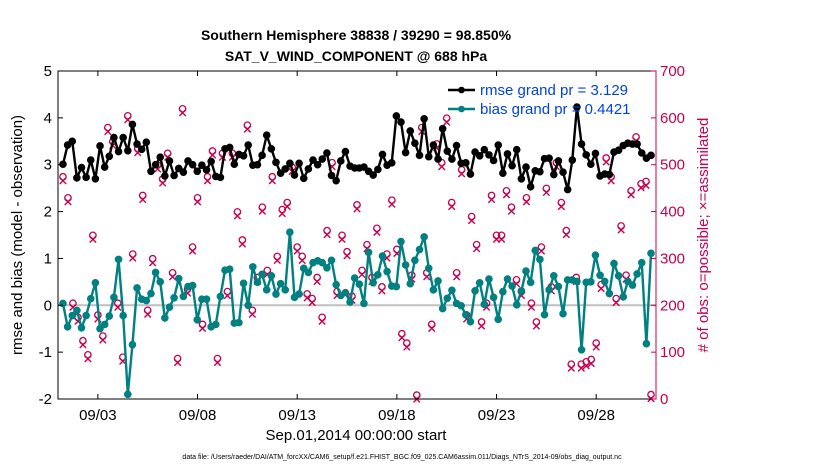 Image resolution: width=830 pixels, height=470 pixels. What do you see at coordinates (357, 435) in the screenshot?
I see `x-axis-label: Sep.01,2014 00:00:00 start` at bounding box center [357, 435].